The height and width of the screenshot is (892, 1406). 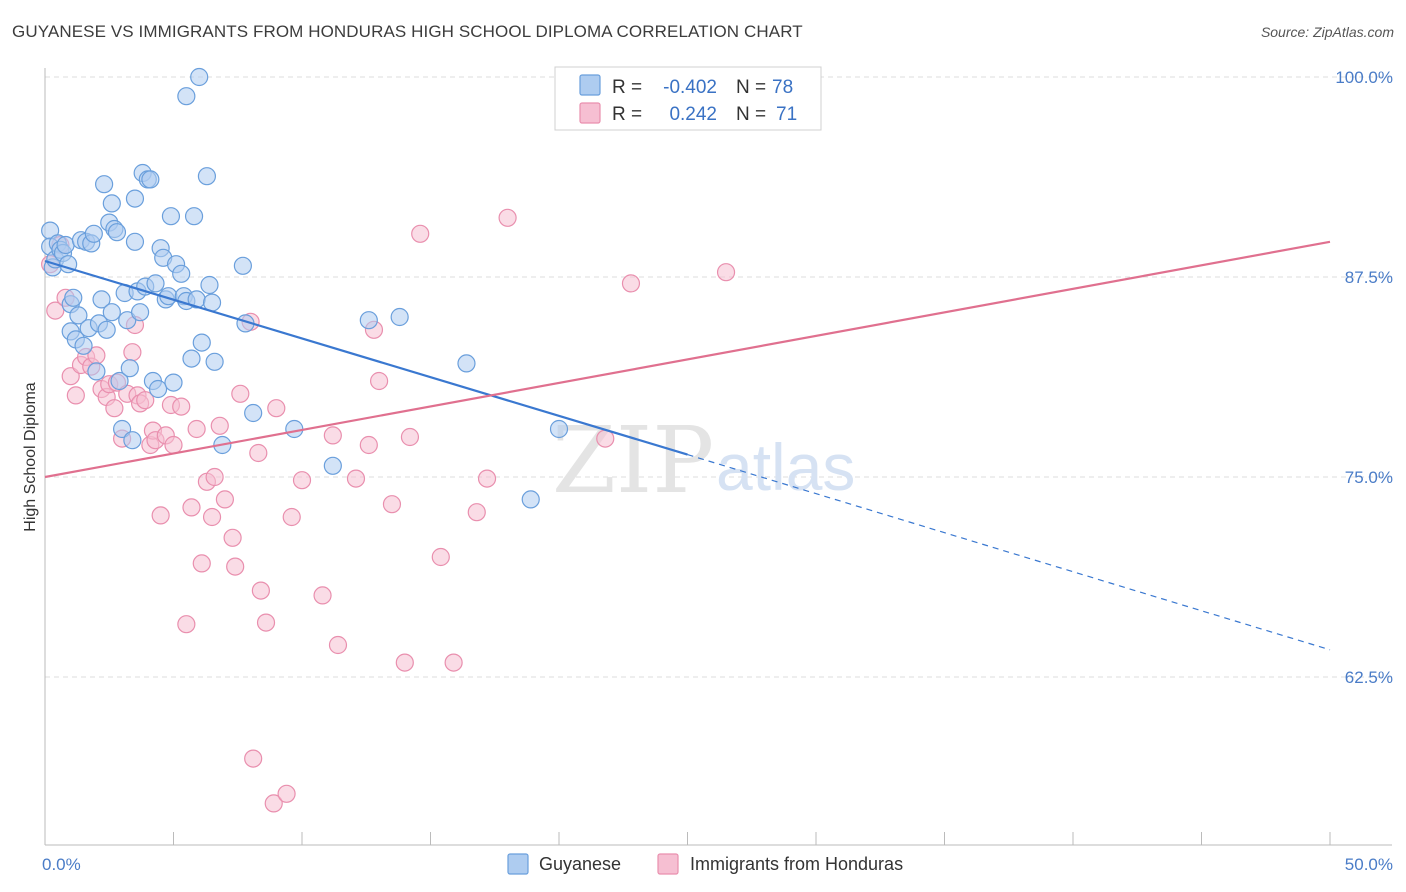 I want to click on watermark-zip: ZIP, so click(x=633, y=460).